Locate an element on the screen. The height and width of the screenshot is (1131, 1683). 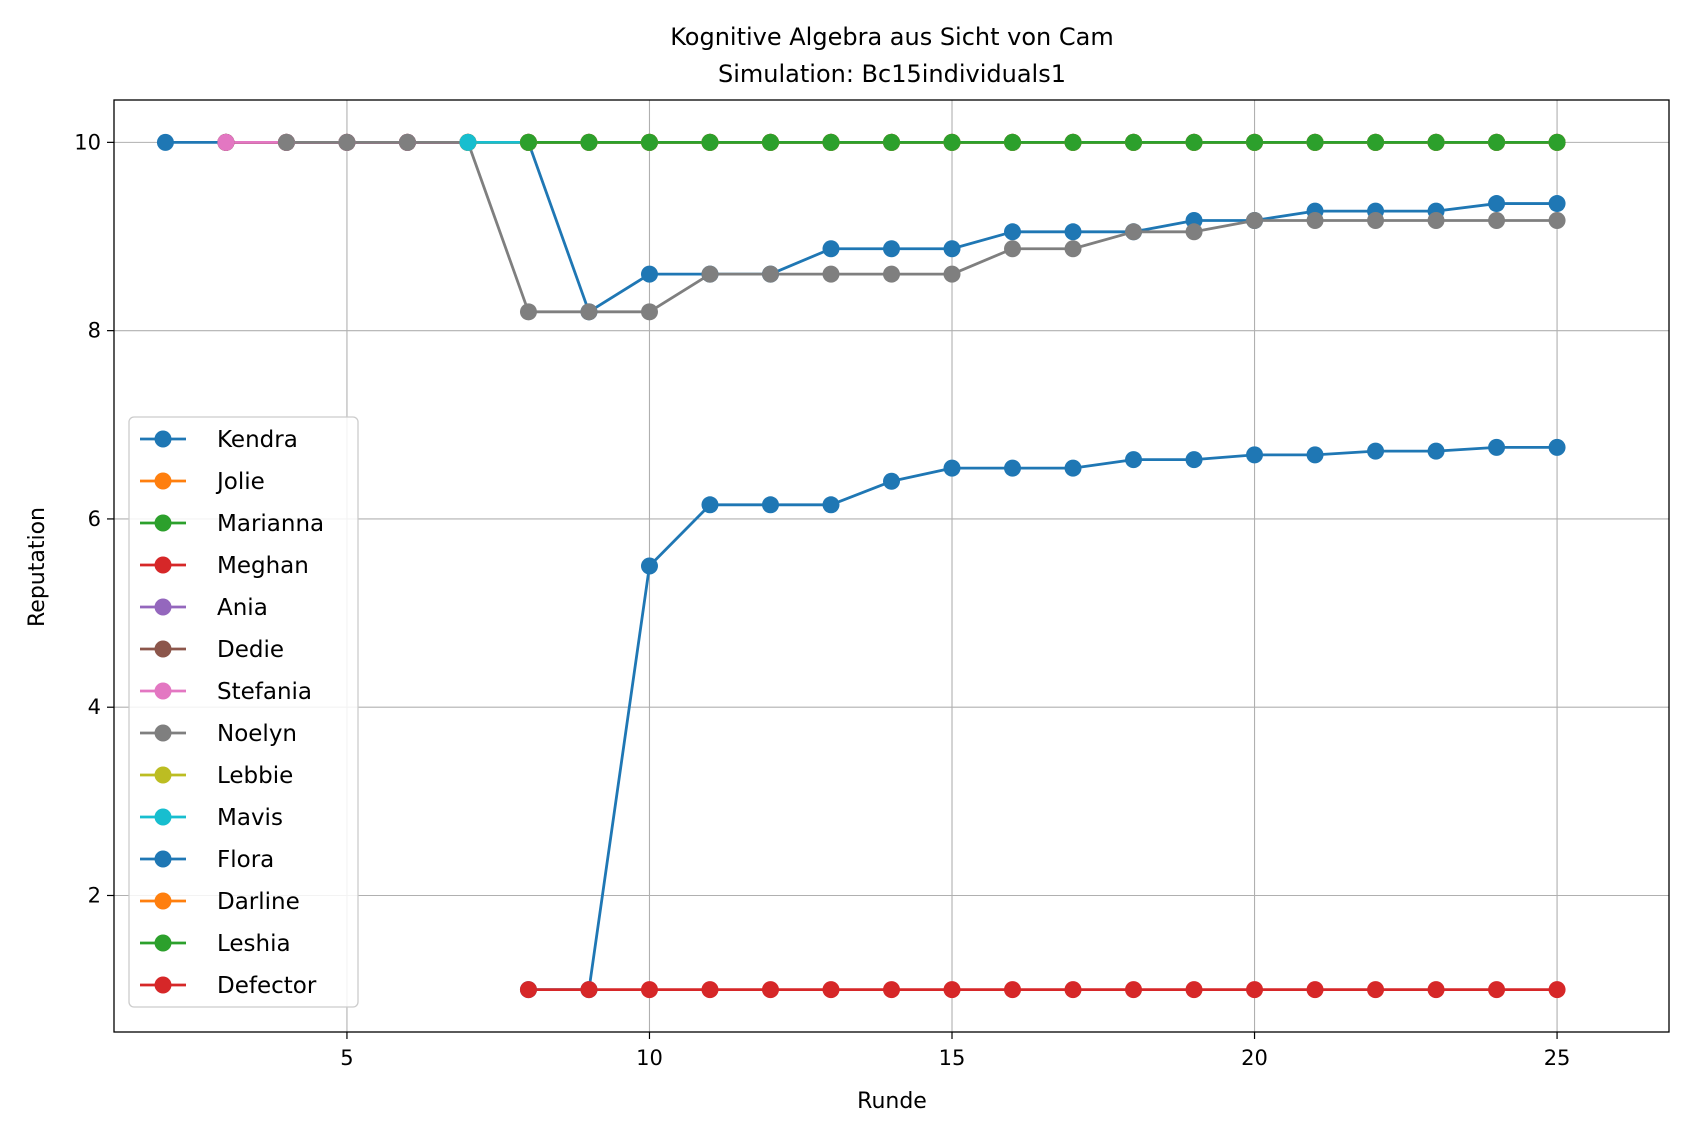
legend-item-meghan: Meghan is located at coordinates (224, 566).